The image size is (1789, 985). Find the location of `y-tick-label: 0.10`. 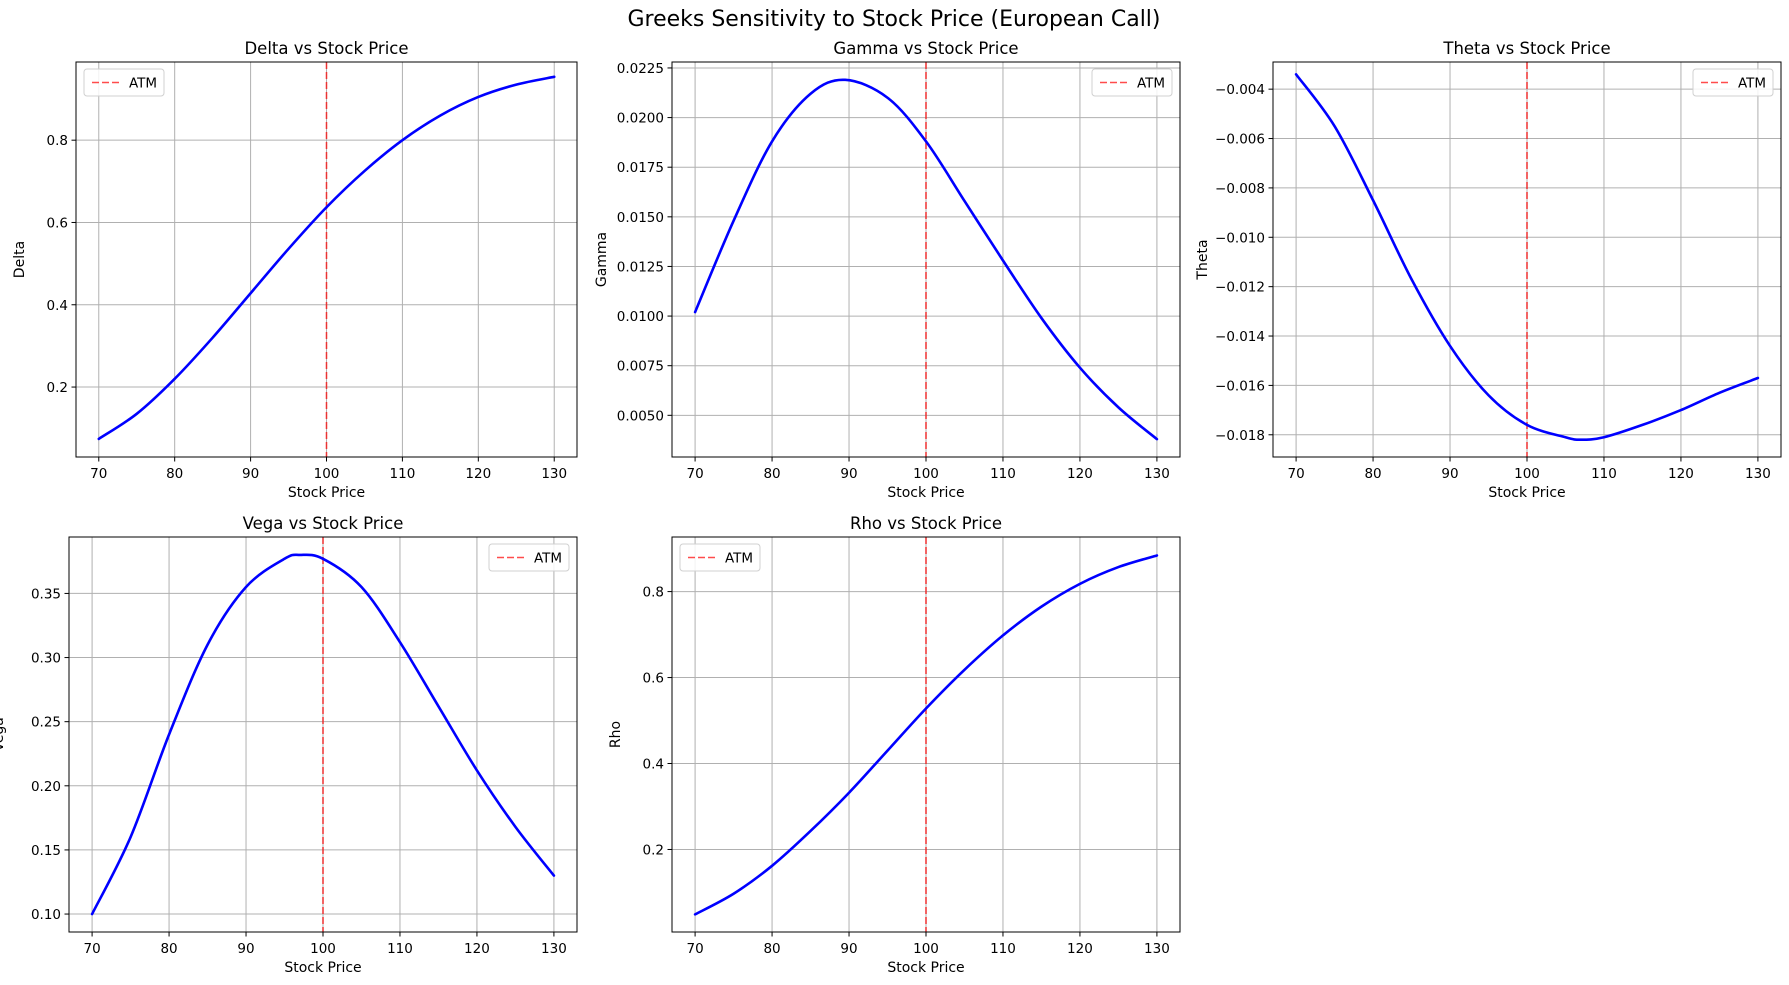

y-tick-label: 0.10 is located at coordinates (46, 915).